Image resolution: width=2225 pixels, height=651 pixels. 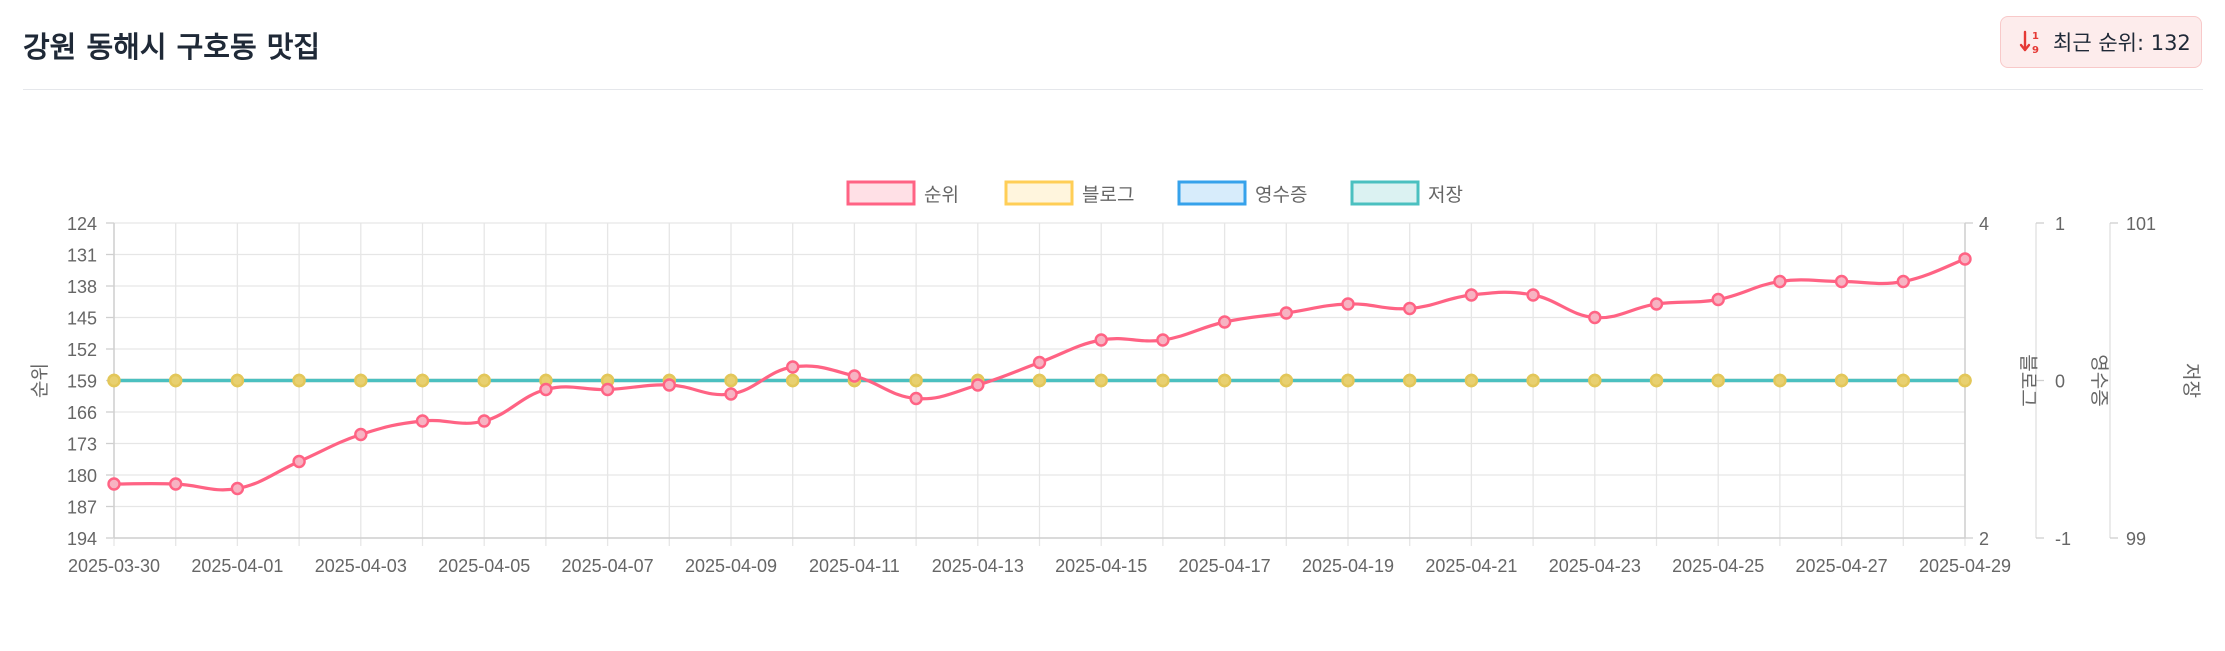 I want to click on rank-tick-label: 180, so click(x=82, y=476).